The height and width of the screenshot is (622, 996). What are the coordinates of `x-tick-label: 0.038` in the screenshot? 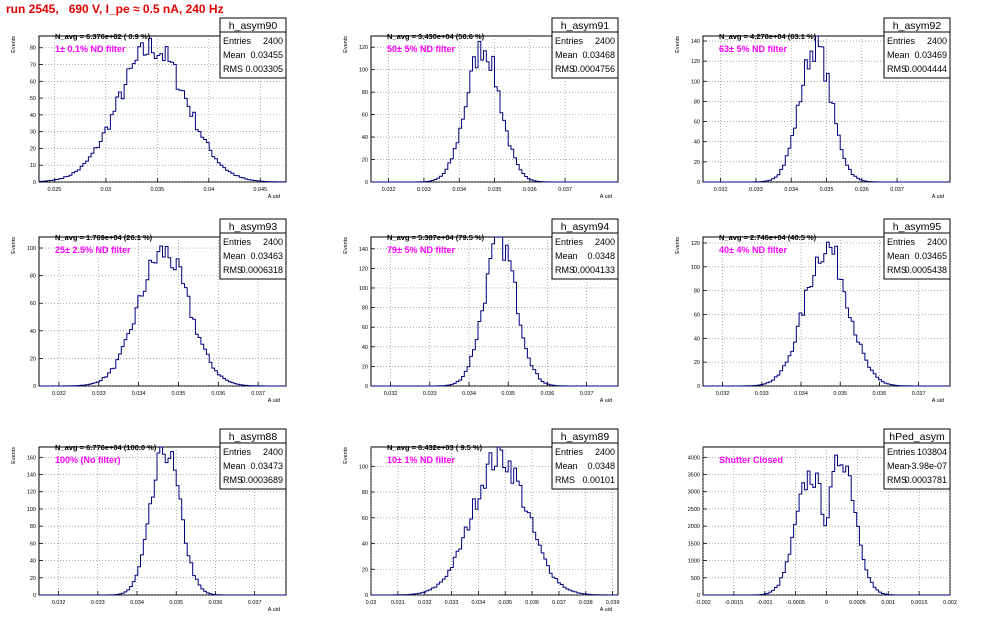 It's located at (586, 603).